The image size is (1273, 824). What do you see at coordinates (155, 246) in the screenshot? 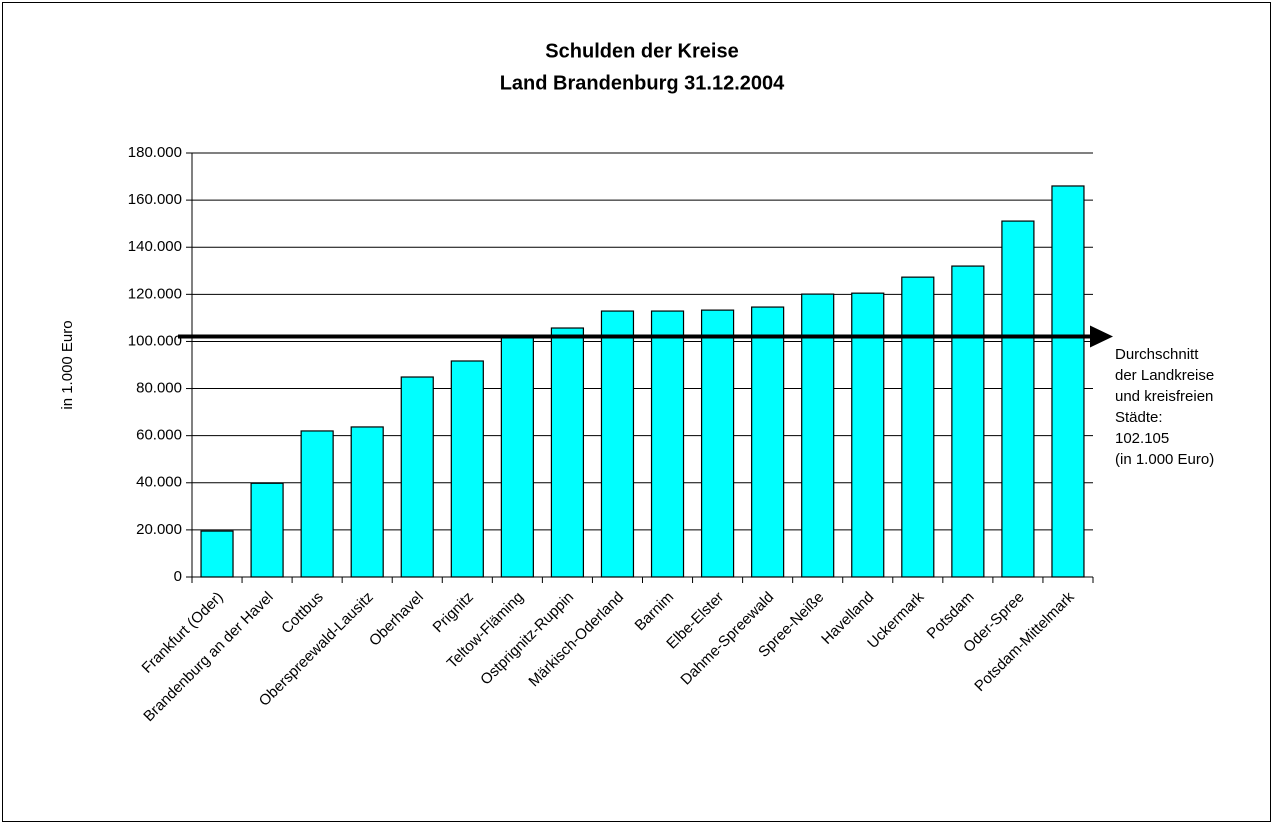
I see `y-tick-label: 140.000` at bounding box center [155, 246].